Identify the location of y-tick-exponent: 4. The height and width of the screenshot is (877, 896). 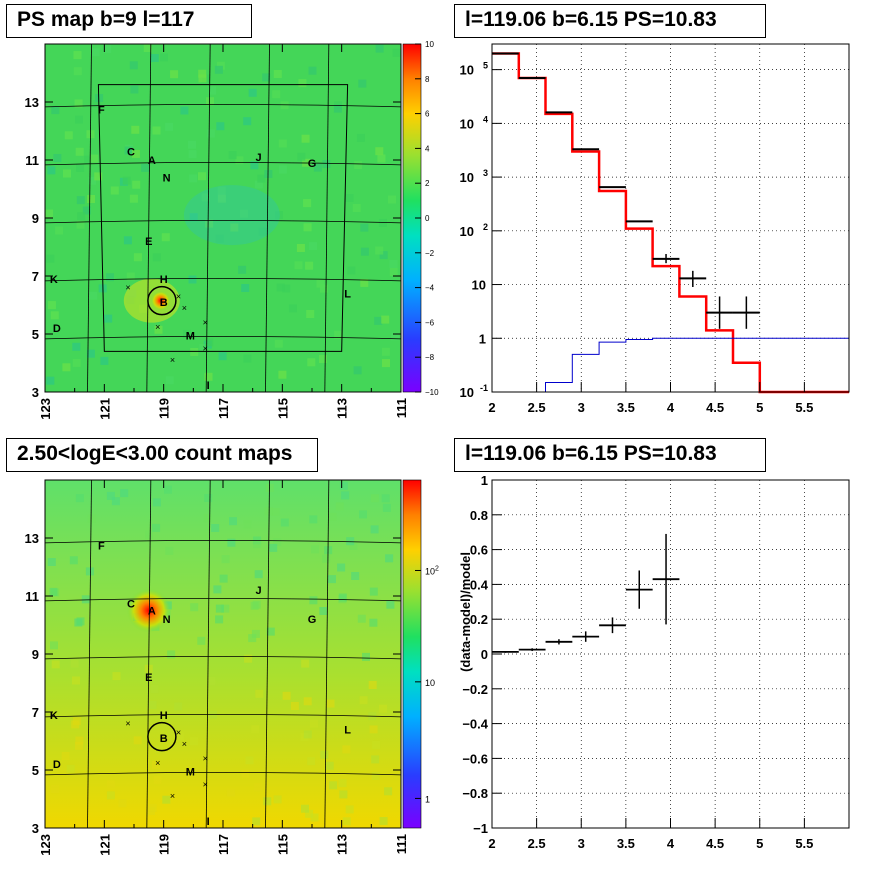
(485, 119).